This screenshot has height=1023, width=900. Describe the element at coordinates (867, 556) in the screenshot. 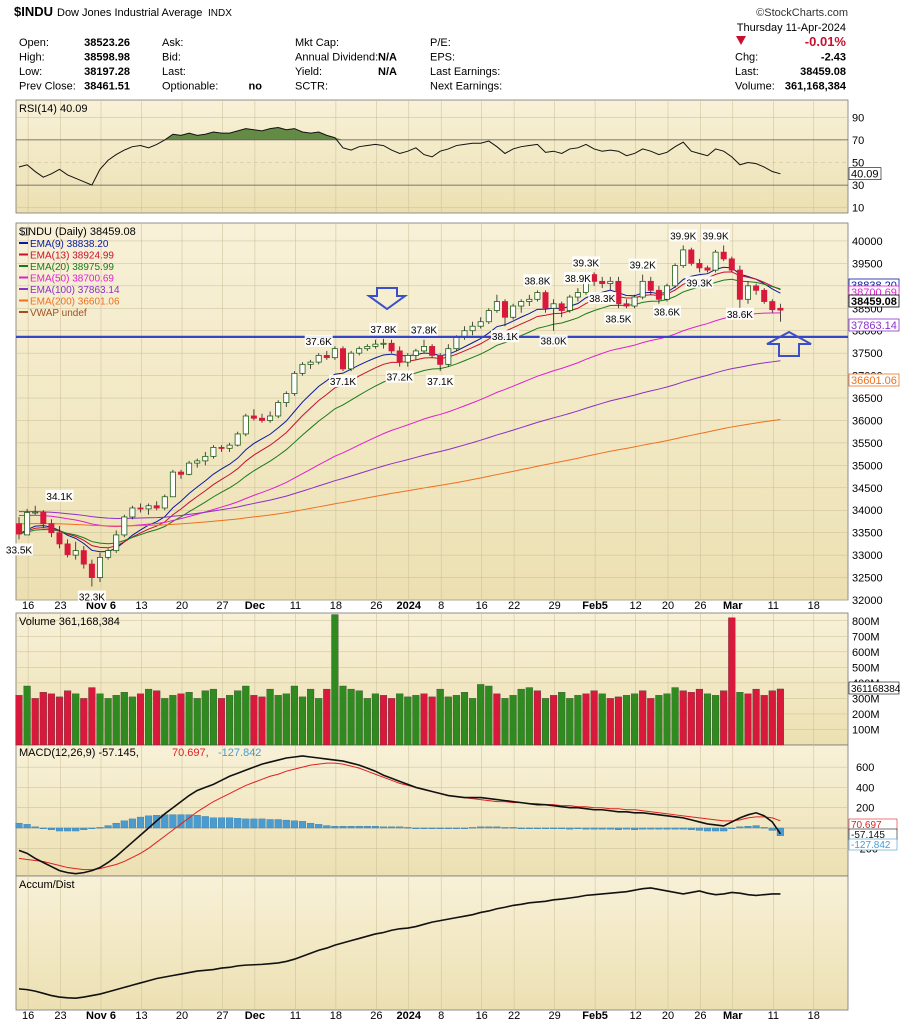

I see `price-tick-label: 33000` at that location.